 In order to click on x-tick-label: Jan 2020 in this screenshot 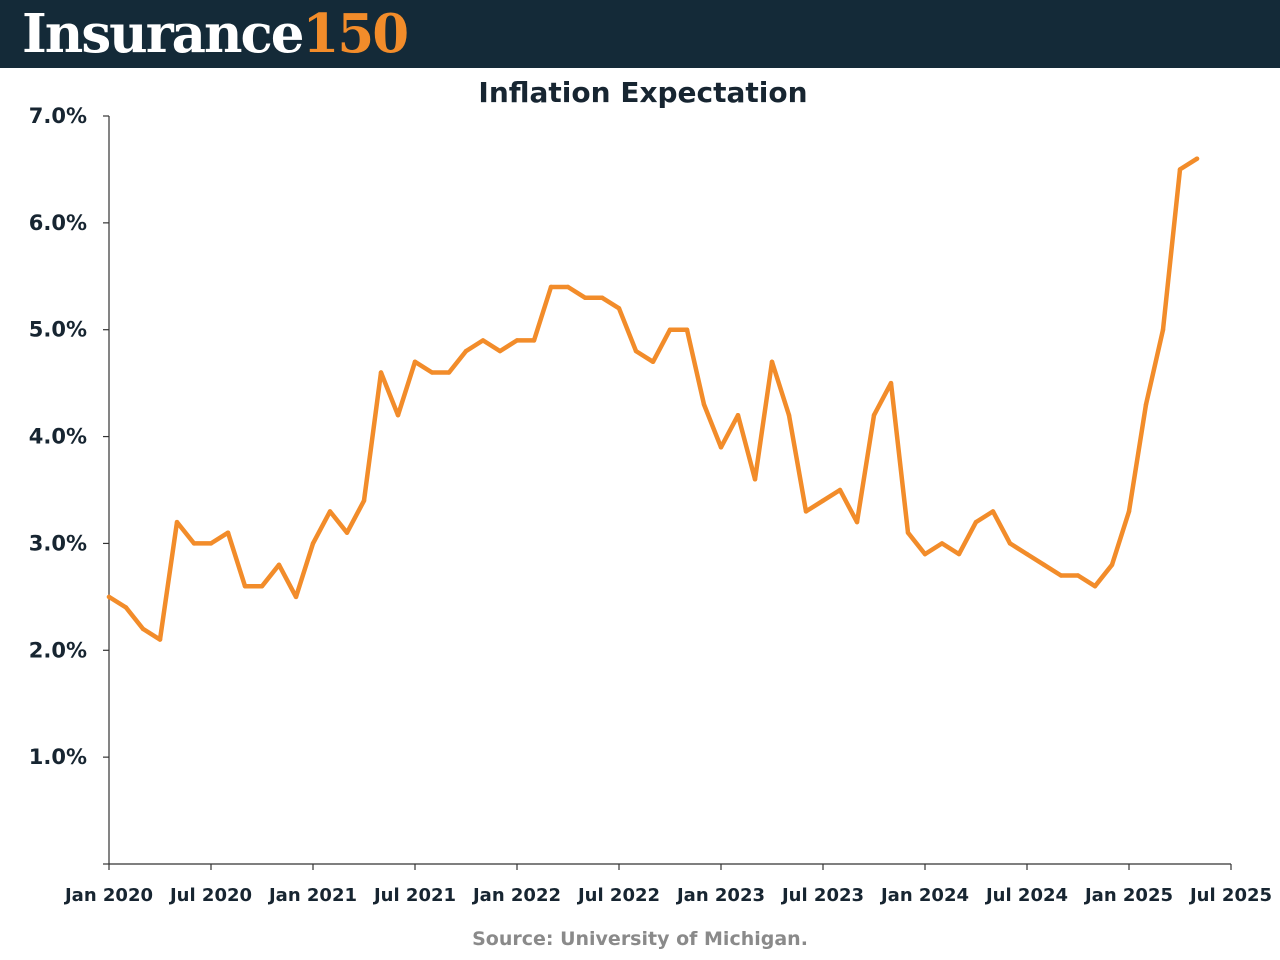, I will do `click(108, 895)`.